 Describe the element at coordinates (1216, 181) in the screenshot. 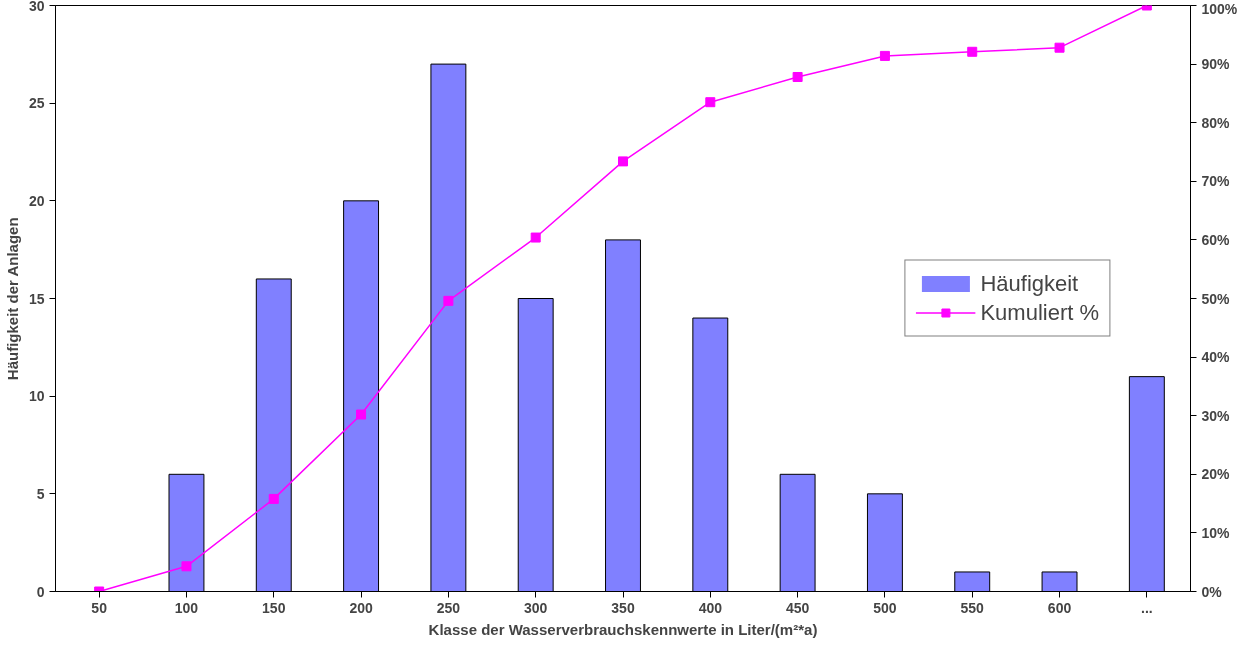

I see `y2-tick-label: 70%` at that location.